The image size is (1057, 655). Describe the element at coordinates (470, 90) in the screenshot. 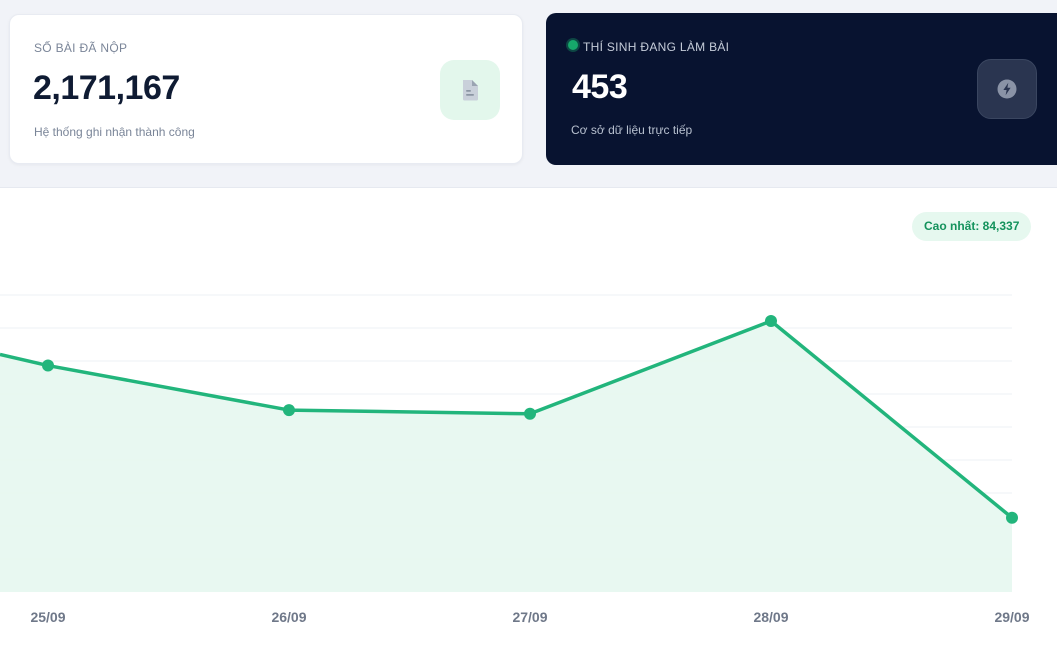

I see `document-icon` at that location.